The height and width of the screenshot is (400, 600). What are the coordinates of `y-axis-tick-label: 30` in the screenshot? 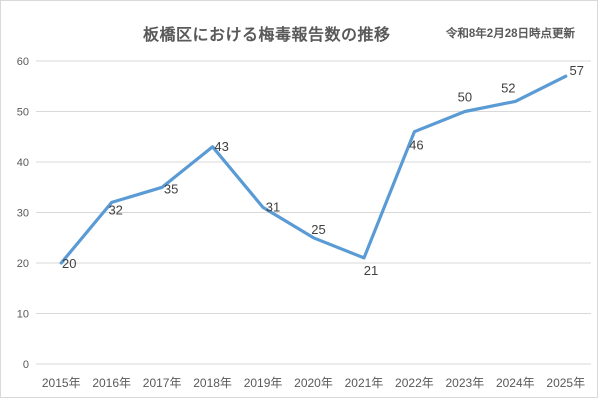 It's located at (23, 214).